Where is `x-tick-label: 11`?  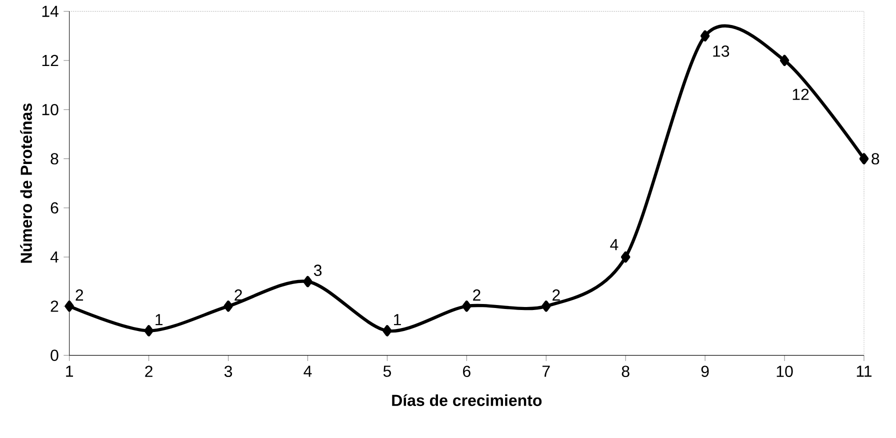
x-tick-label: 11 is located at coordinates (864, 371).